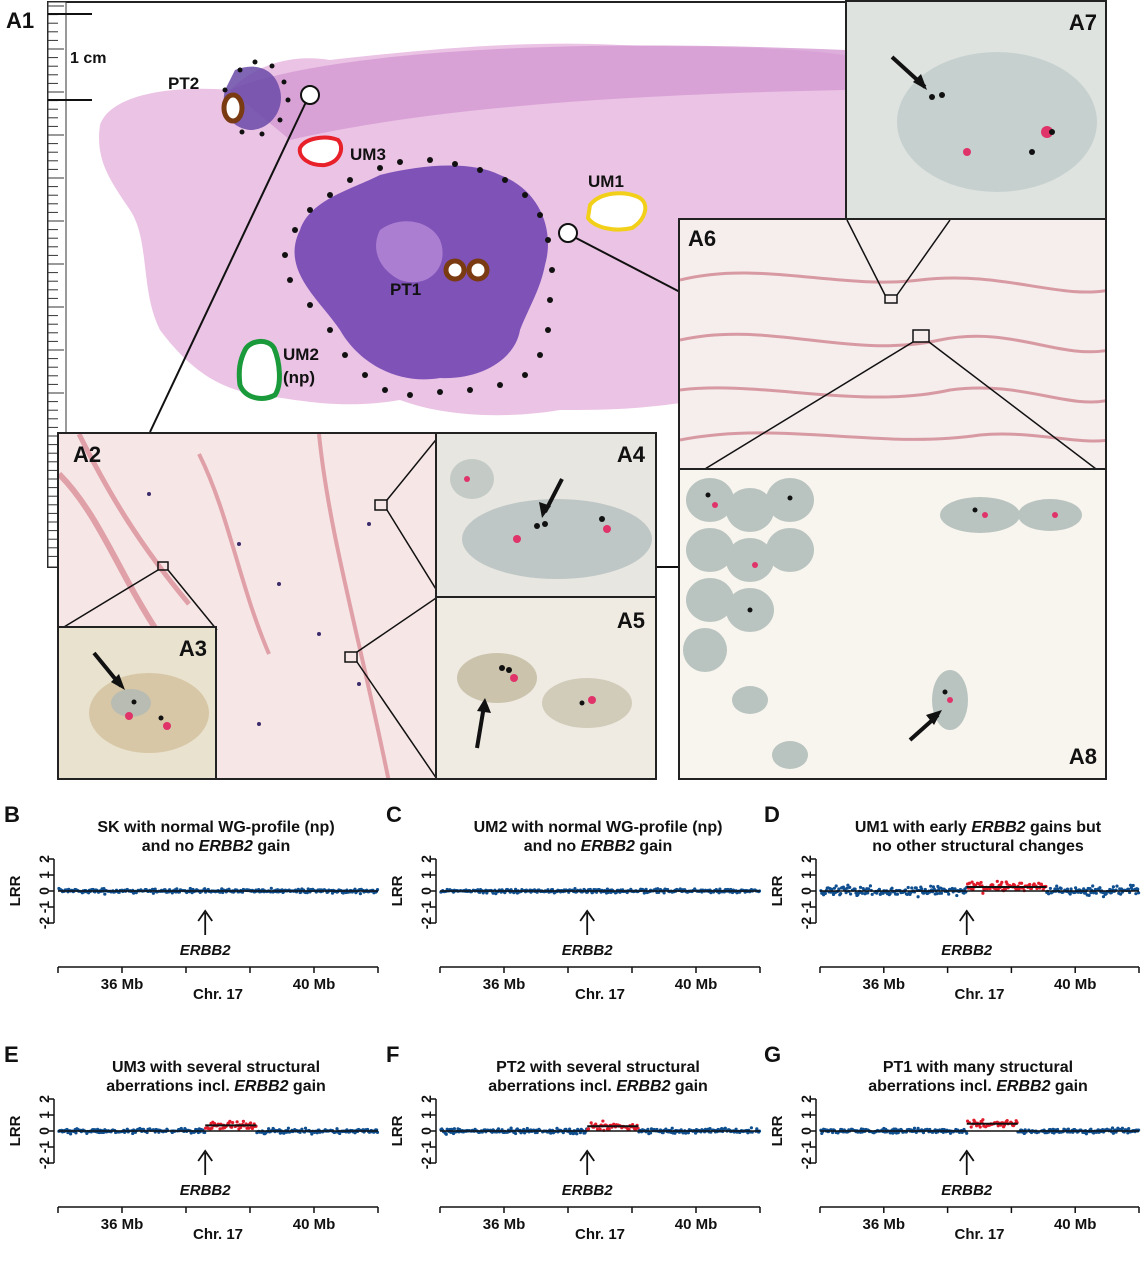 The height and width of the screenshot is (1280, 1143). I want to click on panel-label-g: G, so click(773, 1054).